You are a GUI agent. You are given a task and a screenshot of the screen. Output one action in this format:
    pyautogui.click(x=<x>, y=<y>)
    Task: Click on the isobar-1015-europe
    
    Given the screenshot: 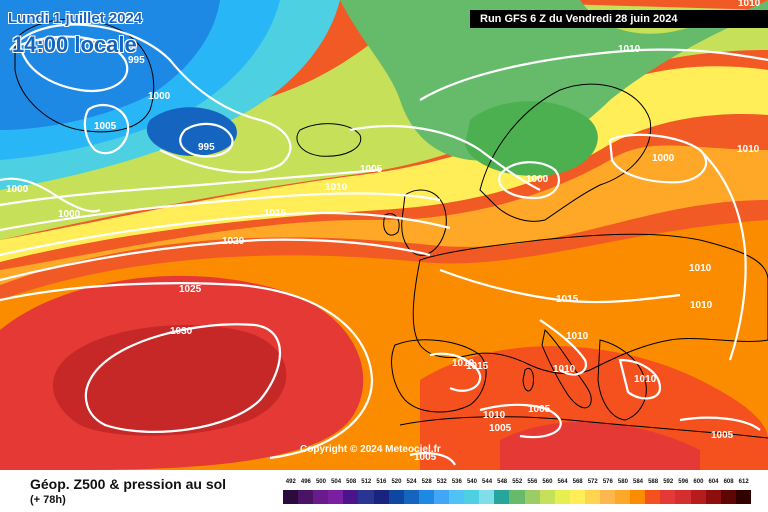 What is the action you would take?
    pyautogui.click(x=560, y=286)
    